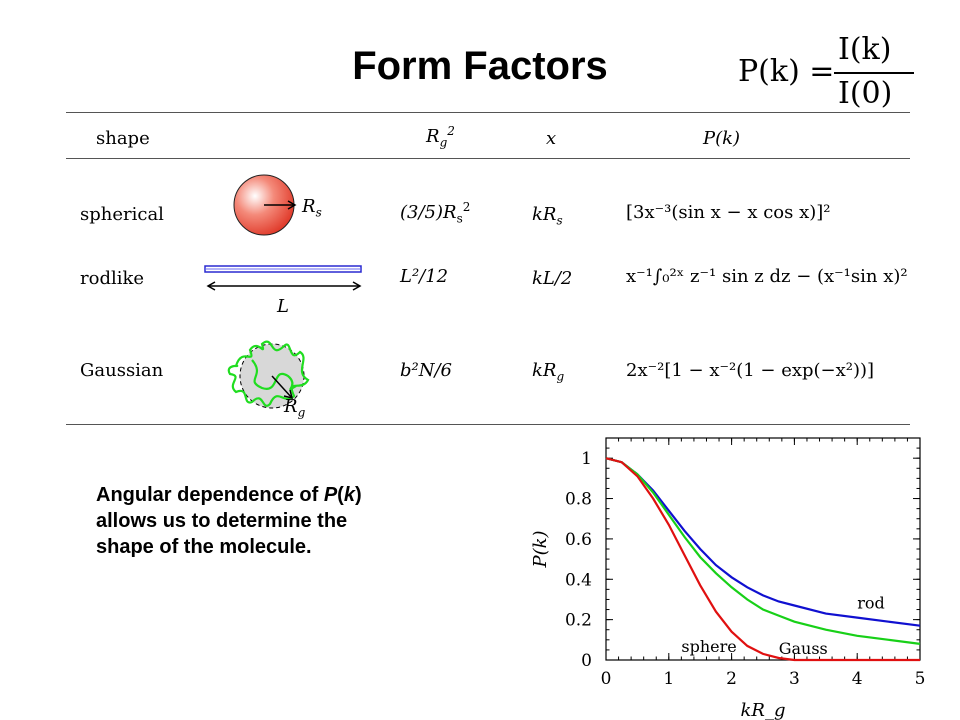  Describe the element at coordinates (865, 49) in the screenshot. I see `formula-numerator: I(k)` at that location.